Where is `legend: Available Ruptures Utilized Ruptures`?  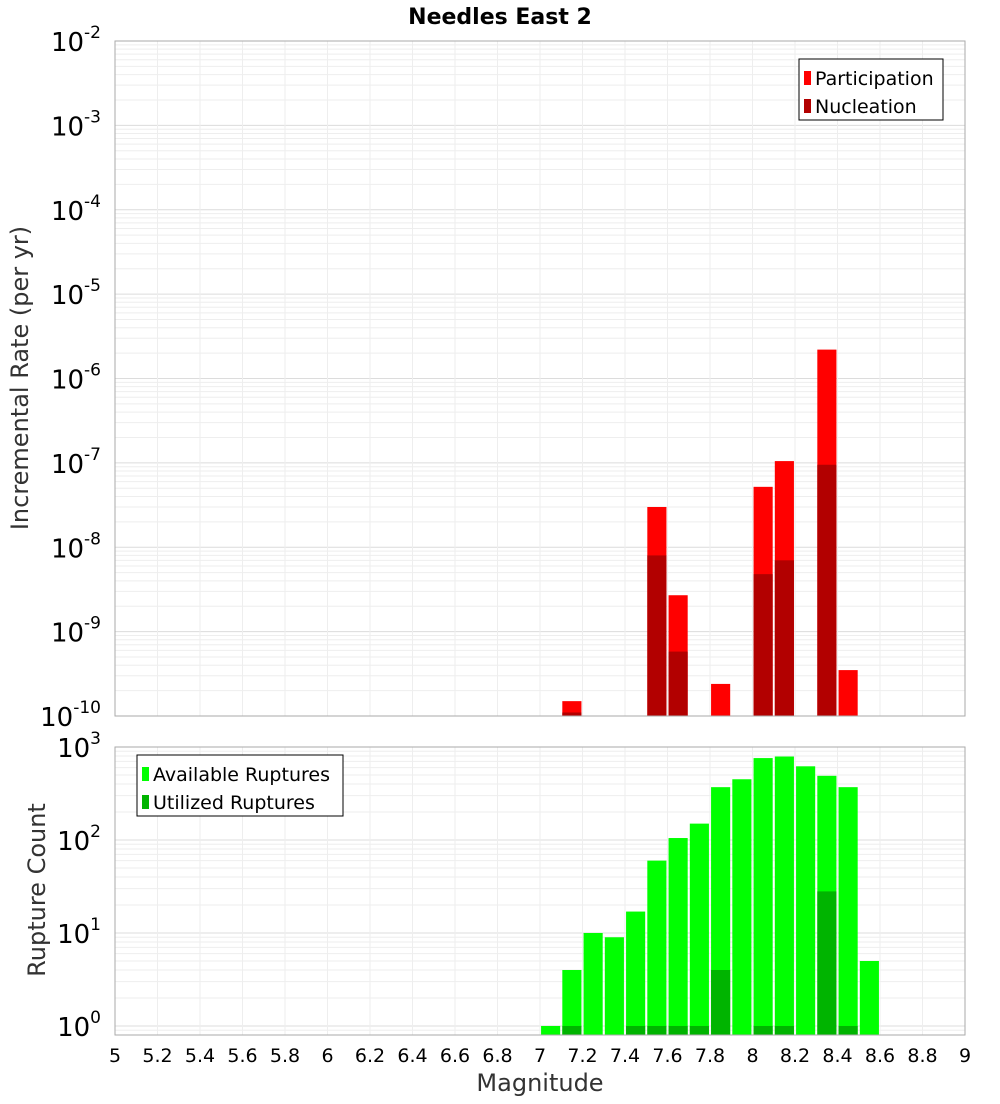
legend: Available Ruptures Utilized Ruptures is located at coordinates (240, 785).